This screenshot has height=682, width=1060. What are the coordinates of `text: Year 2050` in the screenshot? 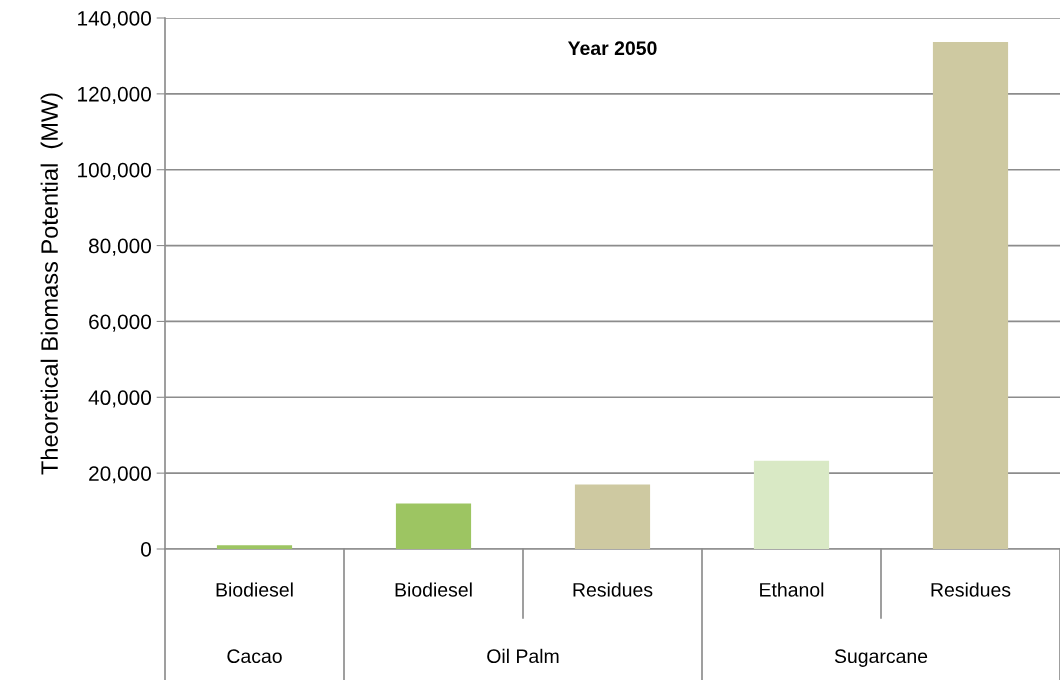 It's located at (612, 48).